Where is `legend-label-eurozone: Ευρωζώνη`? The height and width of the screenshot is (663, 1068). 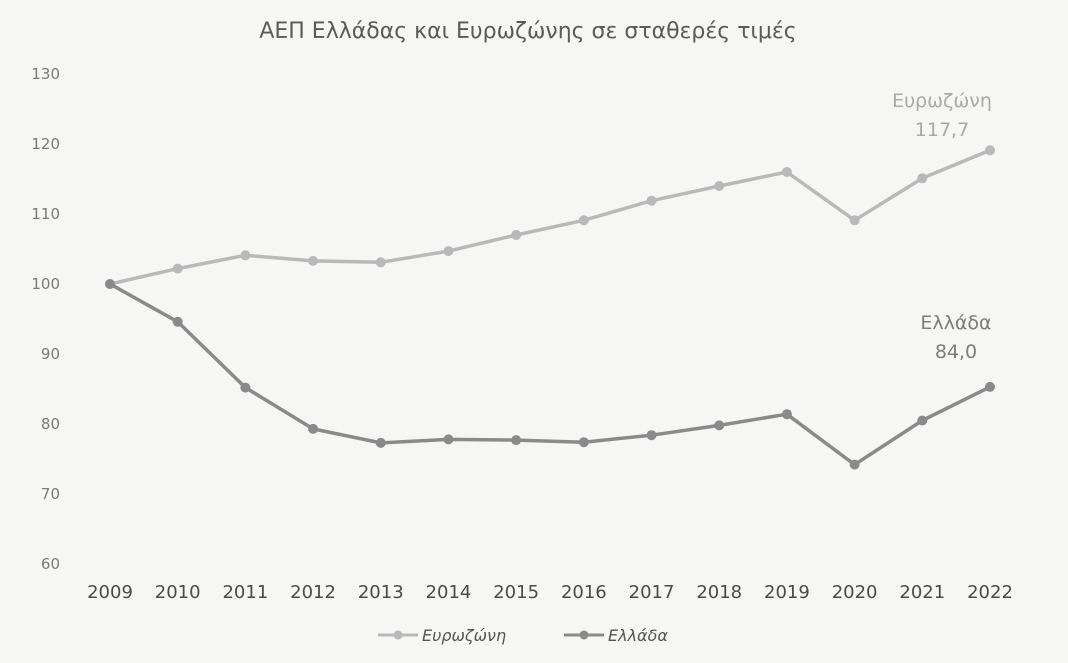 legend-label-eurozone: Ευρωζώνη is located at coordinates (464, 635).